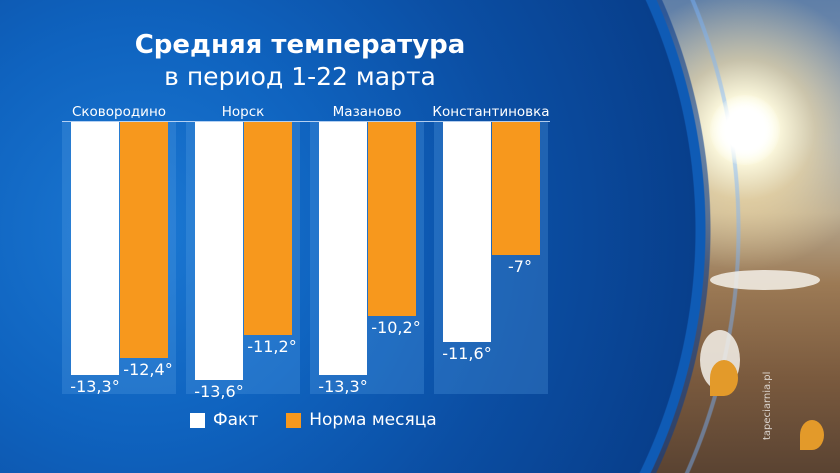  What do you see at coordinates (520, 266) in the screenshot?
I see `data-label-norm: -7°` at bounding box center [520, 266].